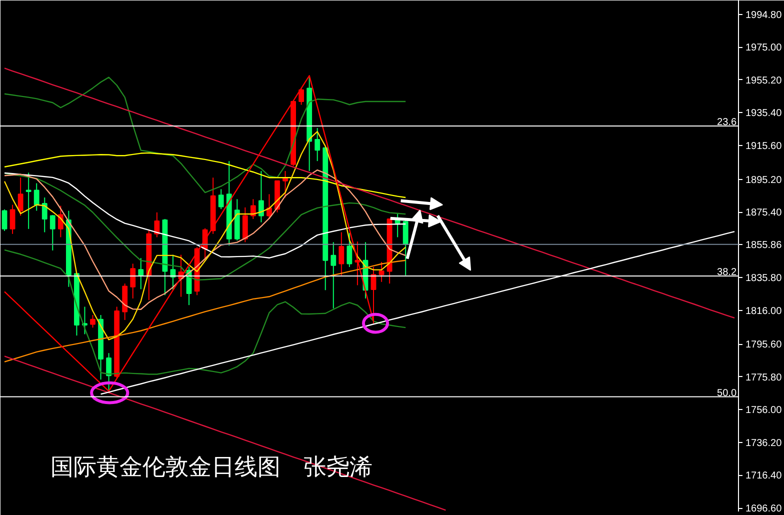 Image resolution: width=784 pixels, height=515 pixels. Describe the element at coordinates (764, 213) in the screenshot. I see `y-tick-label: 1875.40` at that location.